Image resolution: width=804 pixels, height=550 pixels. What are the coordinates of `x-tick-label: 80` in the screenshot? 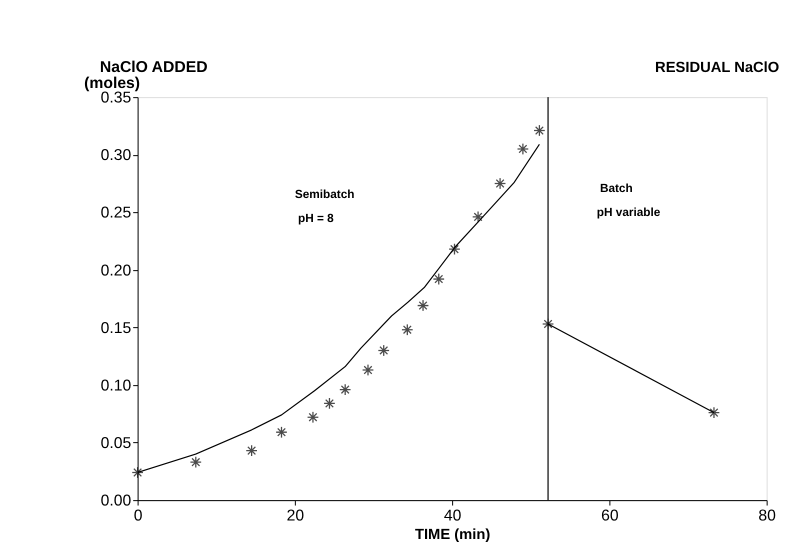 It's located at (767, 515).